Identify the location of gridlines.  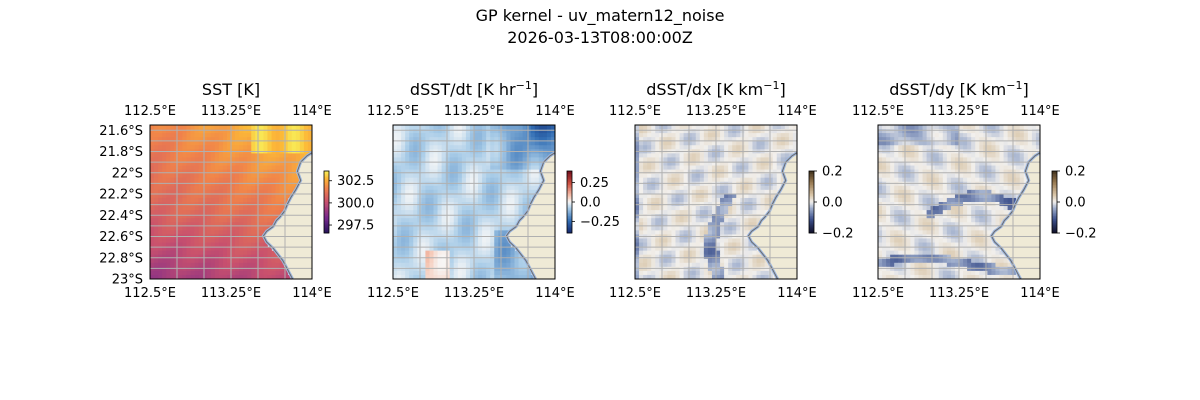
(959, 202).